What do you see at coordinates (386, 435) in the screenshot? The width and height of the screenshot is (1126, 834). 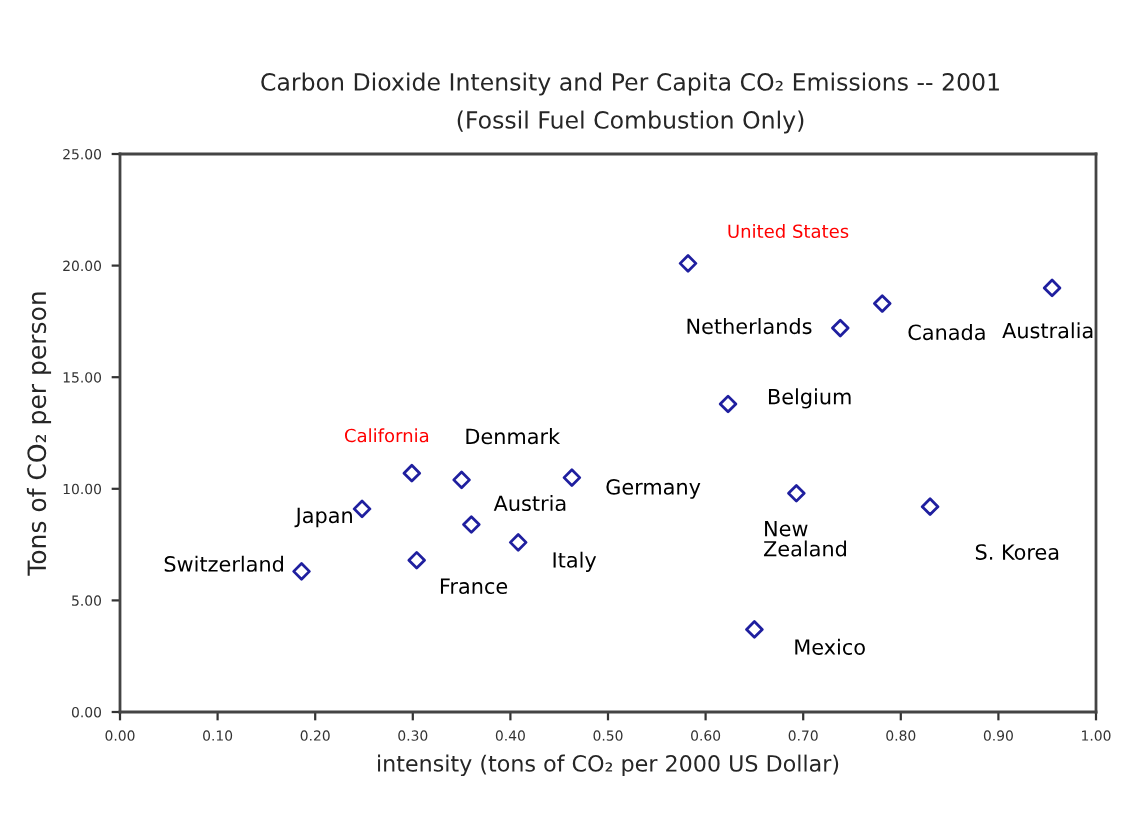 I see `annotation: California` at bounding box center [386, 435].